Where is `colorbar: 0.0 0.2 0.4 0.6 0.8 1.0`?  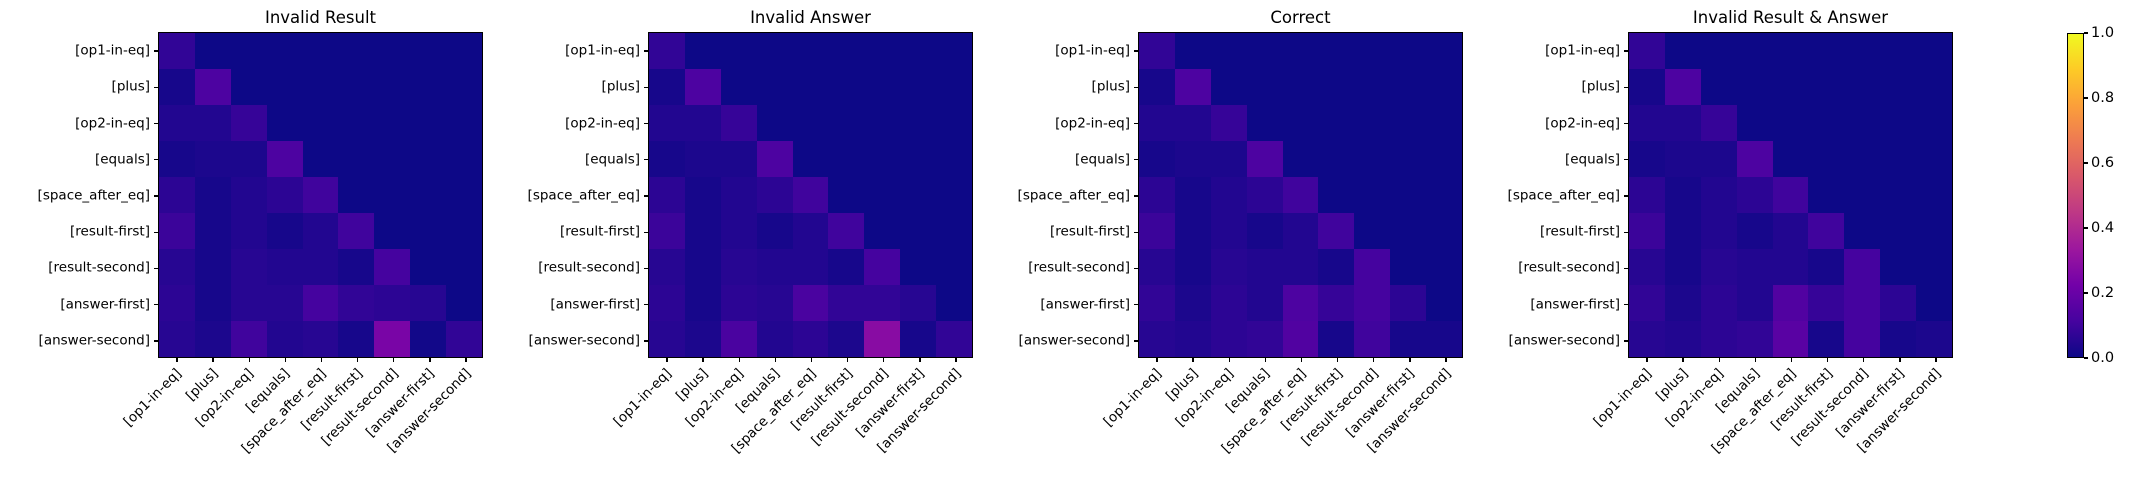
colorbar: 0.0 0.2 0.4 0.6 0.8 1.0 is located at coordinates (2090, 195).